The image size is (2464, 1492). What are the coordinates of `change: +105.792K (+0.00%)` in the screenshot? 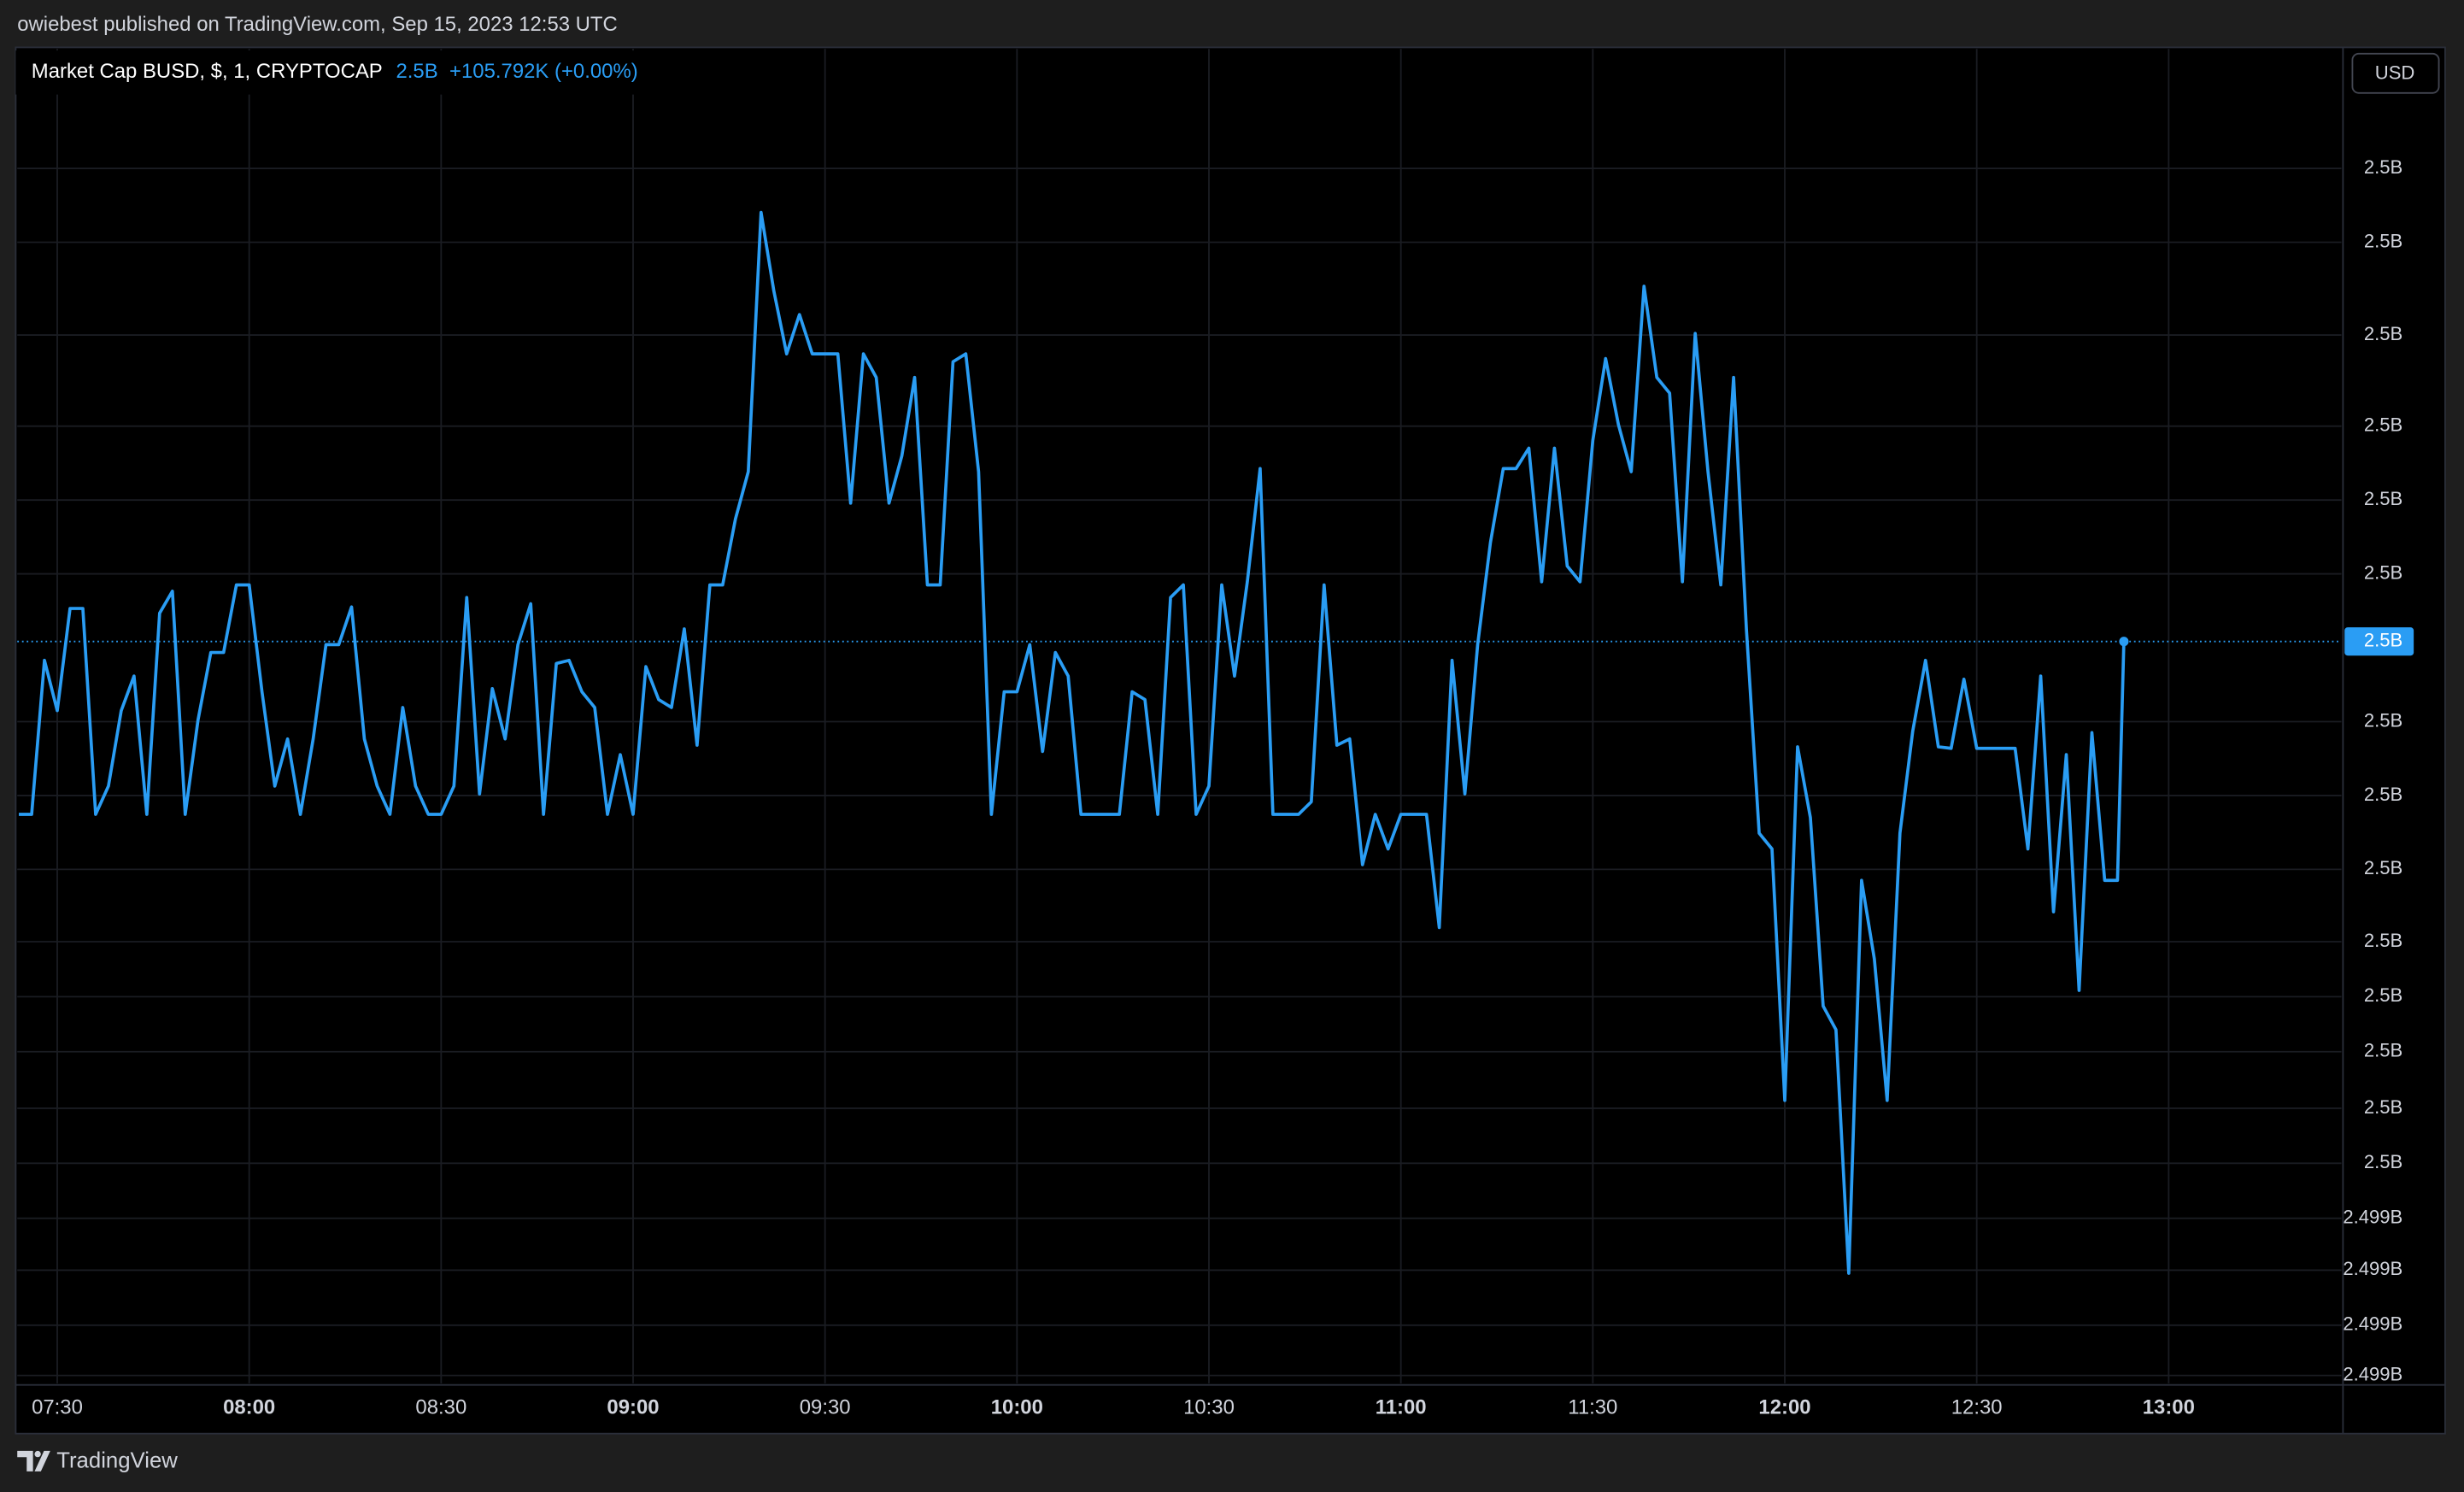 It's located at (543, 71).